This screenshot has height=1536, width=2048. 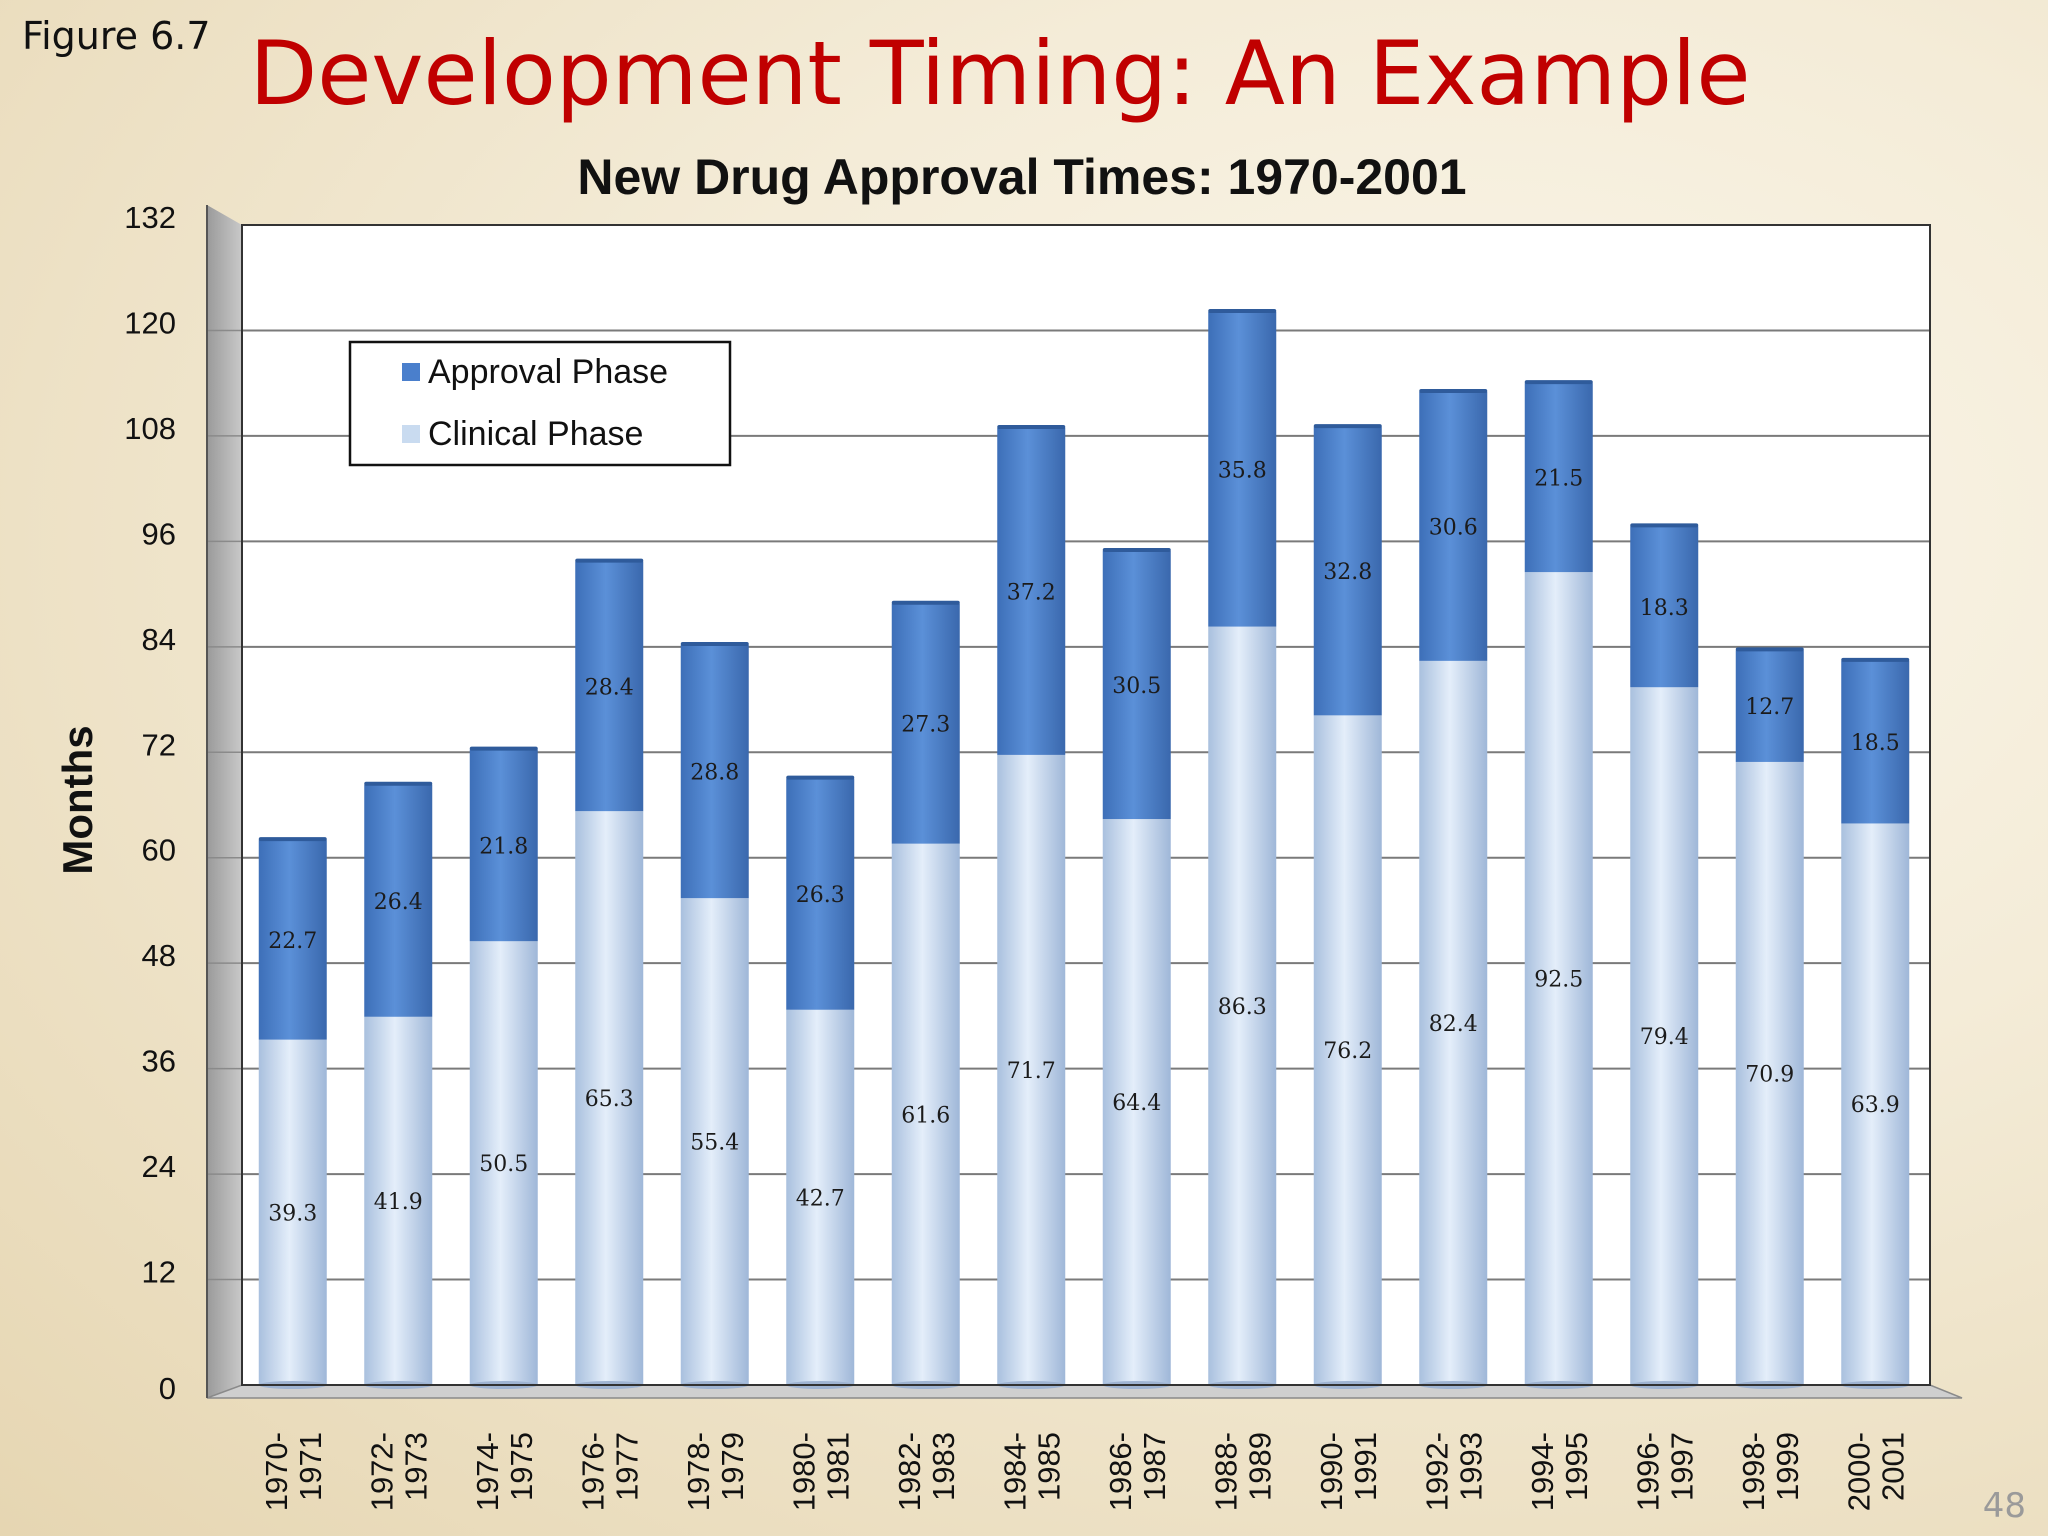 What do you see at coordinates (150, 428) in the screenshot?
I see `y-tick-label: 108` at bounding box center [150, 428].